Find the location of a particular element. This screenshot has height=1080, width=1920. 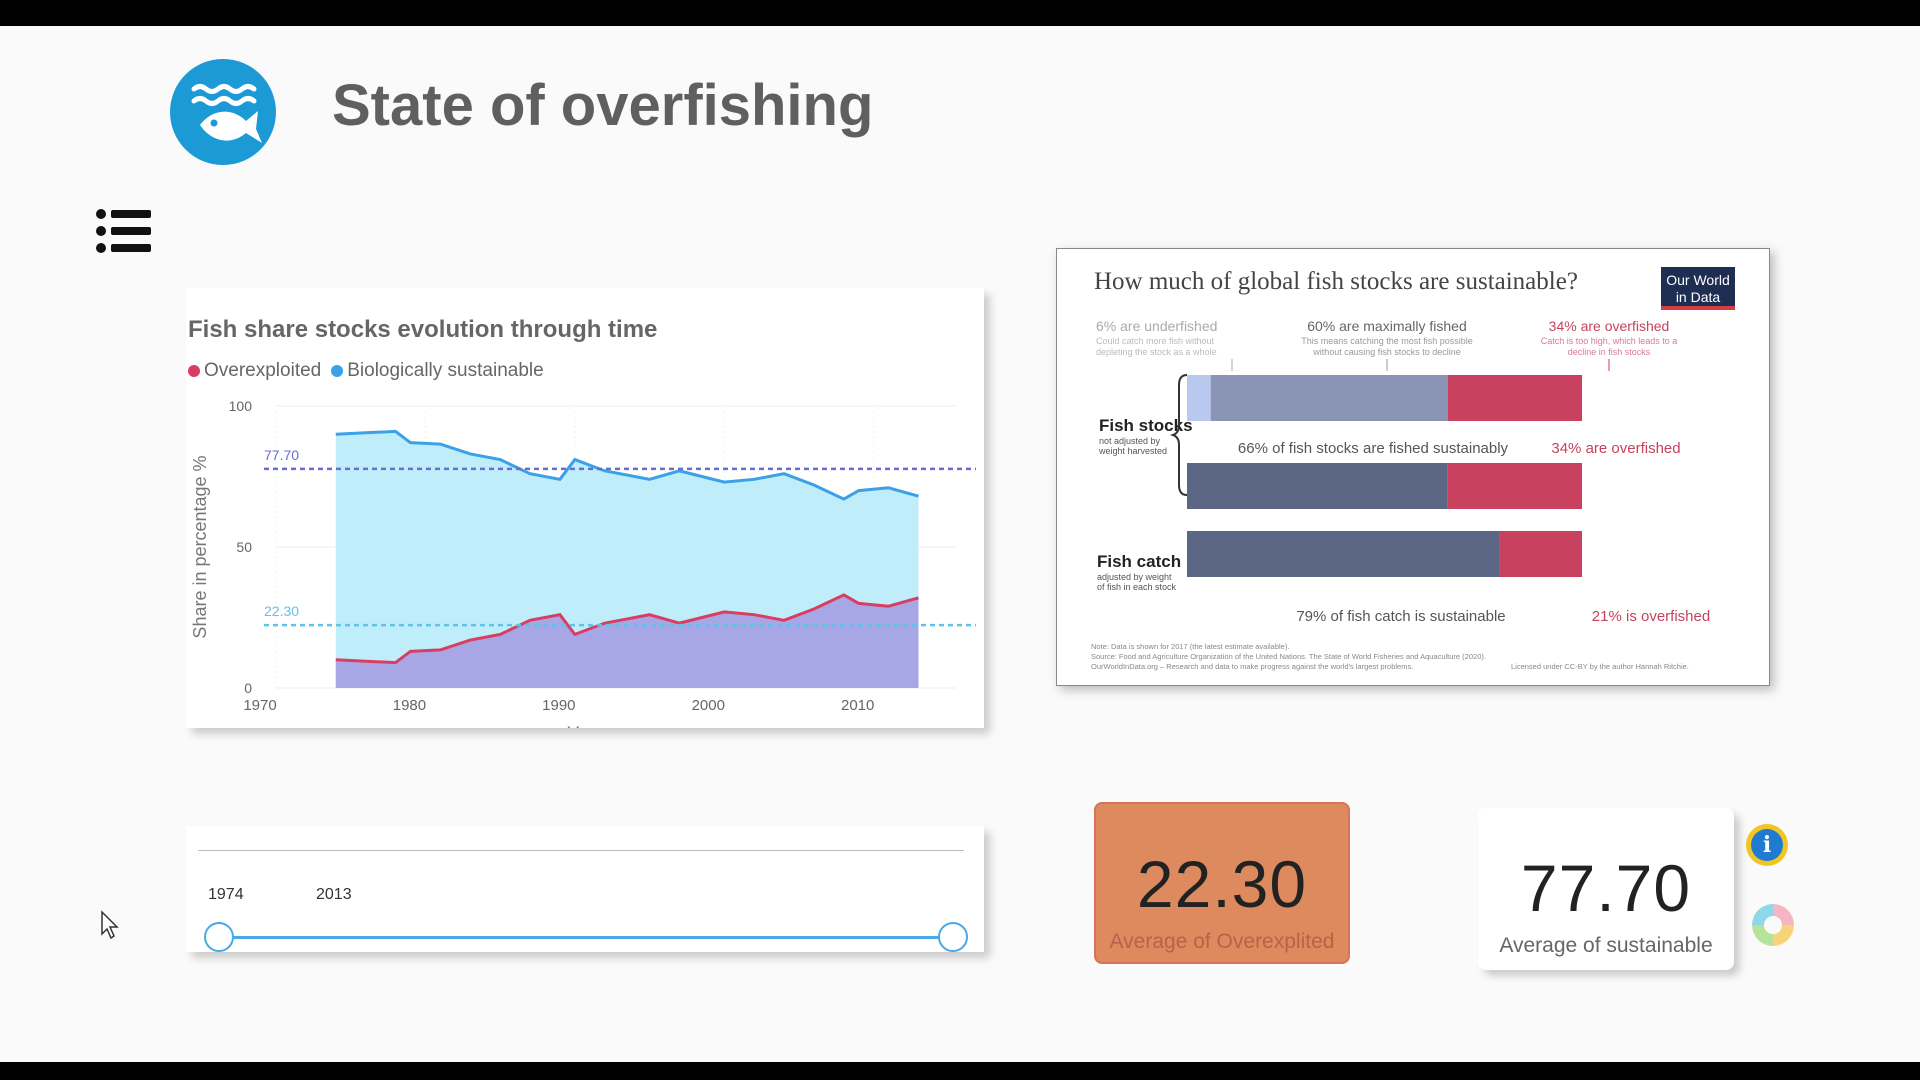

bar-segment-overfished-catch is located at coordinates (1540, 554).